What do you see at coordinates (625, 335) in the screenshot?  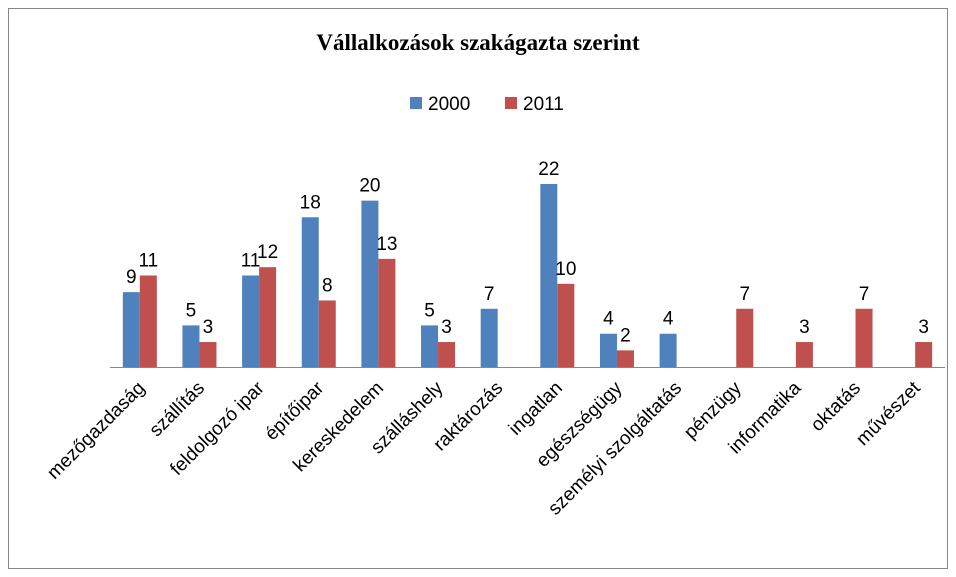 I see `data-label: 2` at bounding box center [625, 335].